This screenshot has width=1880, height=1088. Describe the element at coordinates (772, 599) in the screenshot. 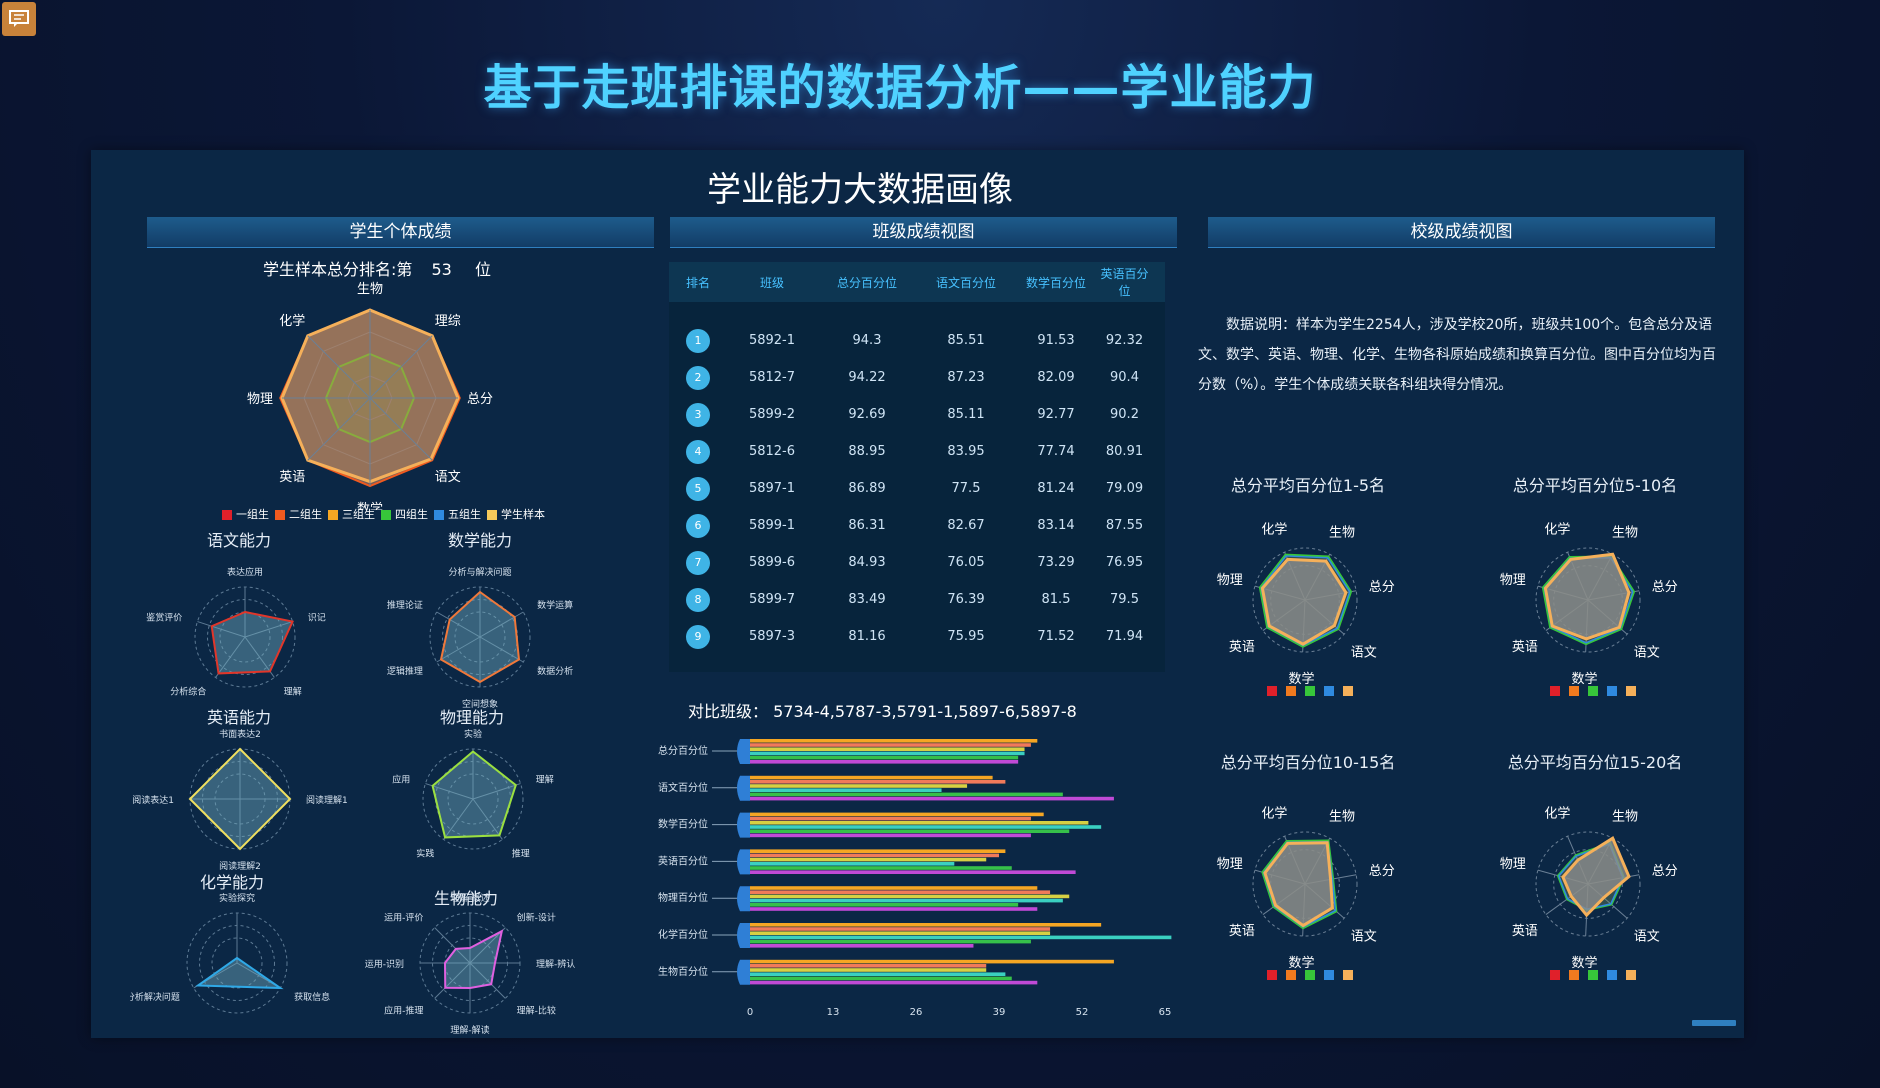

I see `table-cell: 5899-7` at that location.